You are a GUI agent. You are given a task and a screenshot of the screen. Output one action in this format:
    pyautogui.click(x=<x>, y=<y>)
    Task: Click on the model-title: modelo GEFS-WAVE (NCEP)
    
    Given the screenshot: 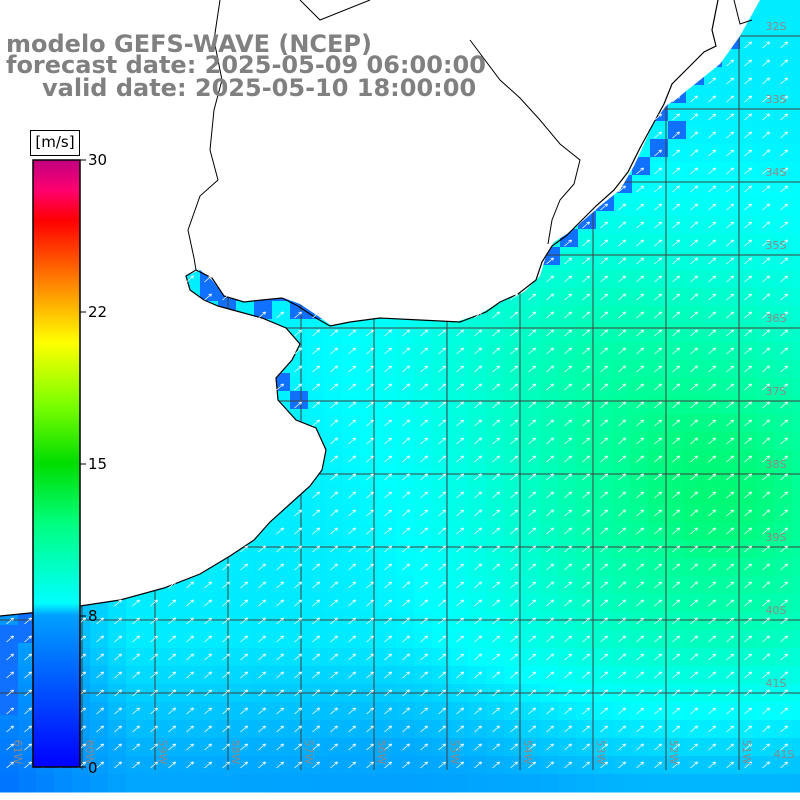 What is the action you would take?
    pyautogui.click(x=189, y=44)
    